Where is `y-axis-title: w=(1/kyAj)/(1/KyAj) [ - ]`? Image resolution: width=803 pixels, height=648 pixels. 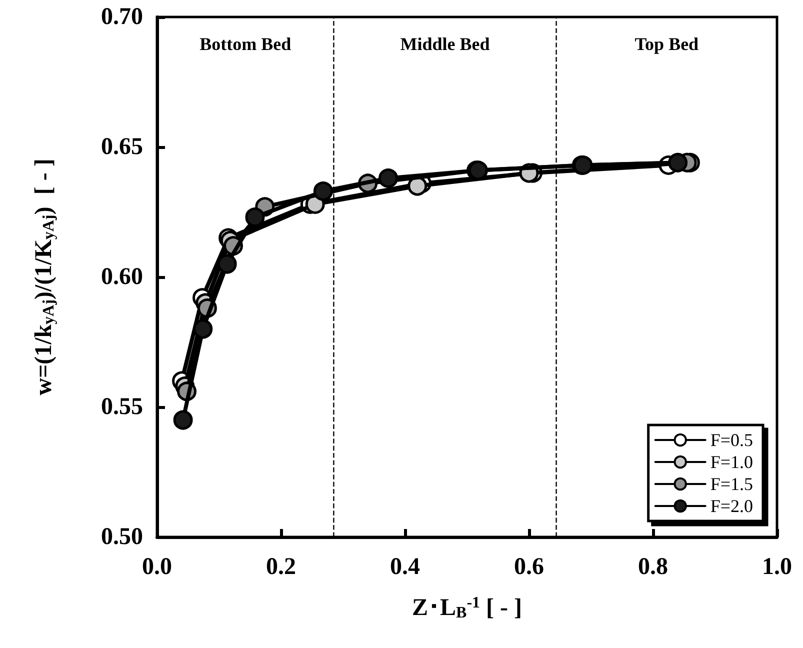 y-axis-title: w=(1/kyAj)/(1/KyAj) [ - ] is located at coordinates (44, 277).